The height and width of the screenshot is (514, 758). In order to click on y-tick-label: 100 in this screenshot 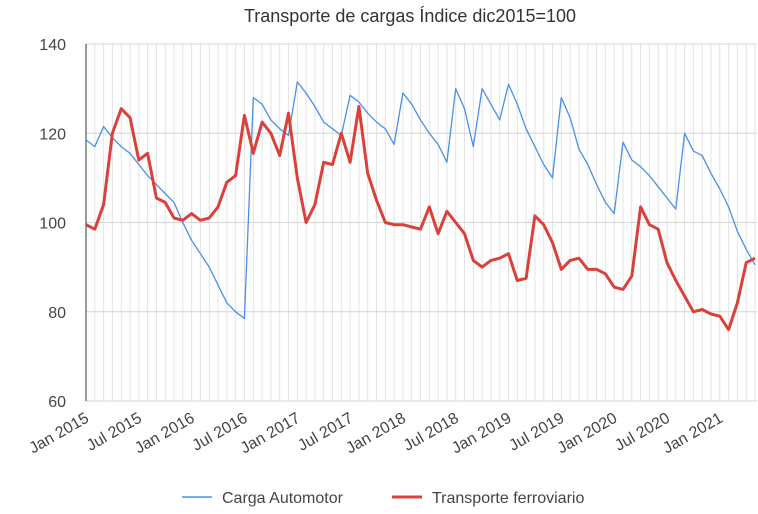, I will do `click(52, 224)`.